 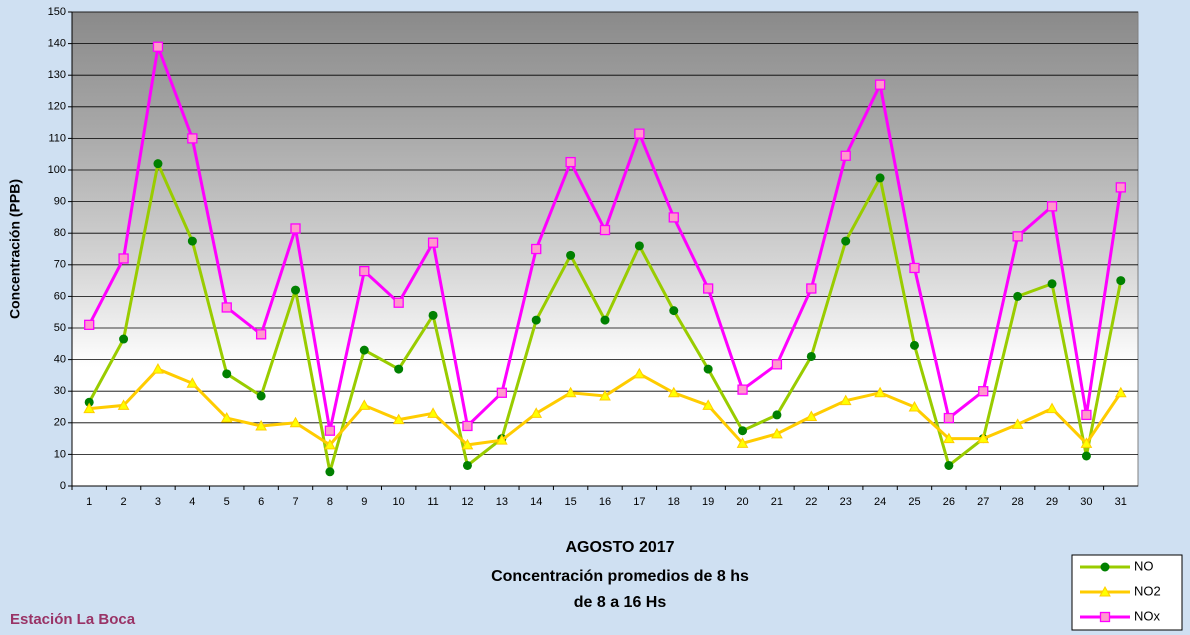 What do you see at coordinates (192, 502) in the screenshot?
I see `x-tick-label: 4` at bounding box center [192, 502].